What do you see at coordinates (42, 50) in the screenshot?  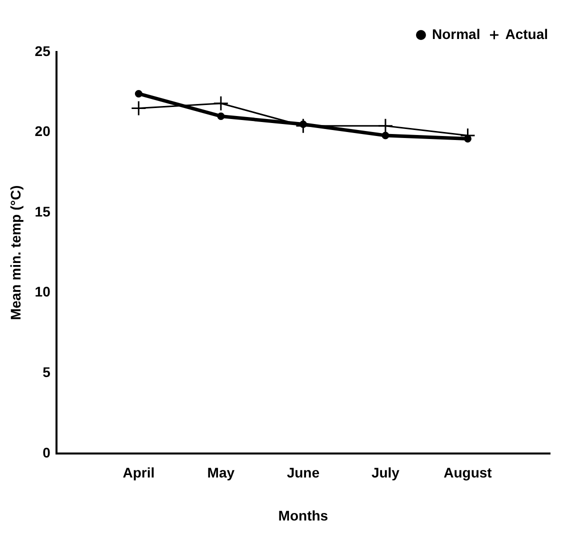 I see `y-tick-label: 25` at bounding box center [42, 50].